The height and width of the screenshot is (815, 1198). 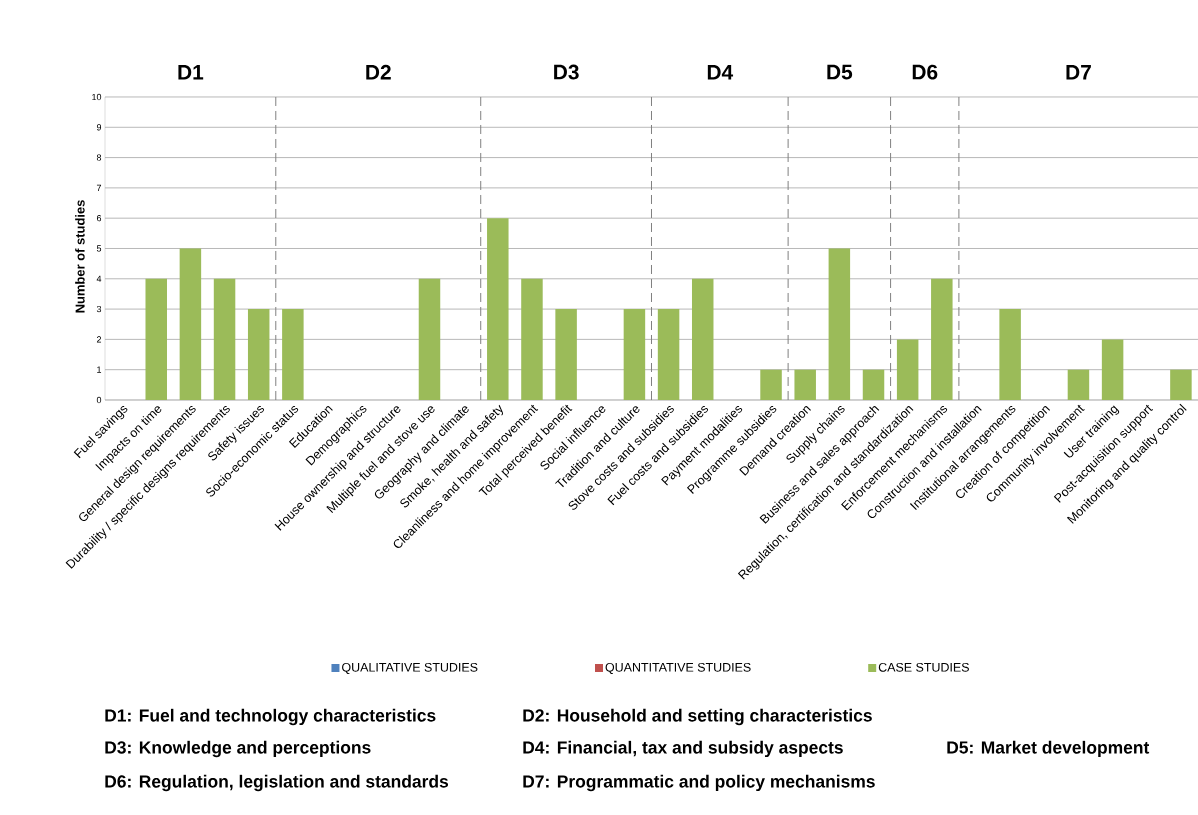 I want to click on y-tick-label: 8, so click(x=99, y=157).